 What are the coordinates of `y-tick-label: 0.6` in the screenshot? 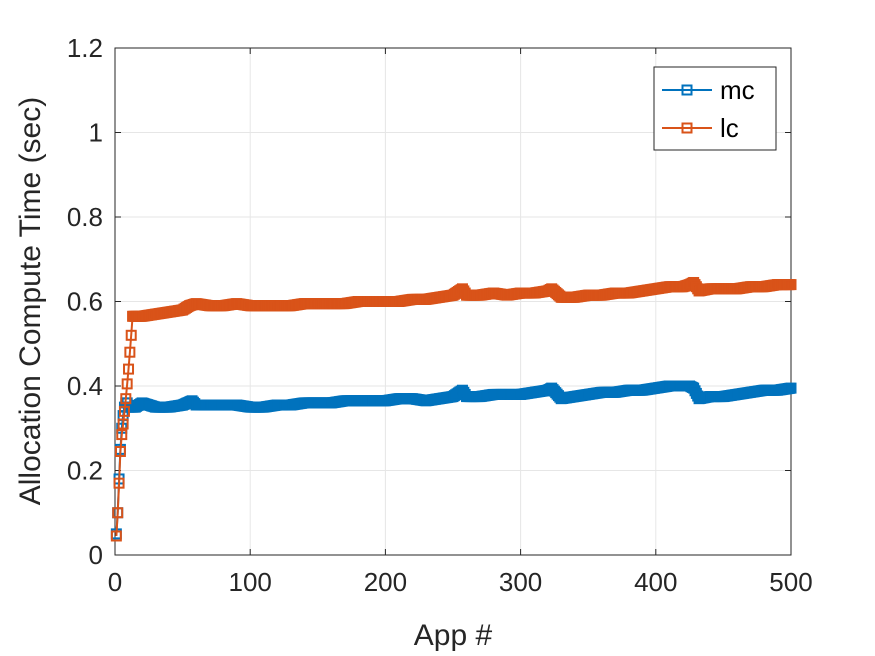 It's located at (85, 302).